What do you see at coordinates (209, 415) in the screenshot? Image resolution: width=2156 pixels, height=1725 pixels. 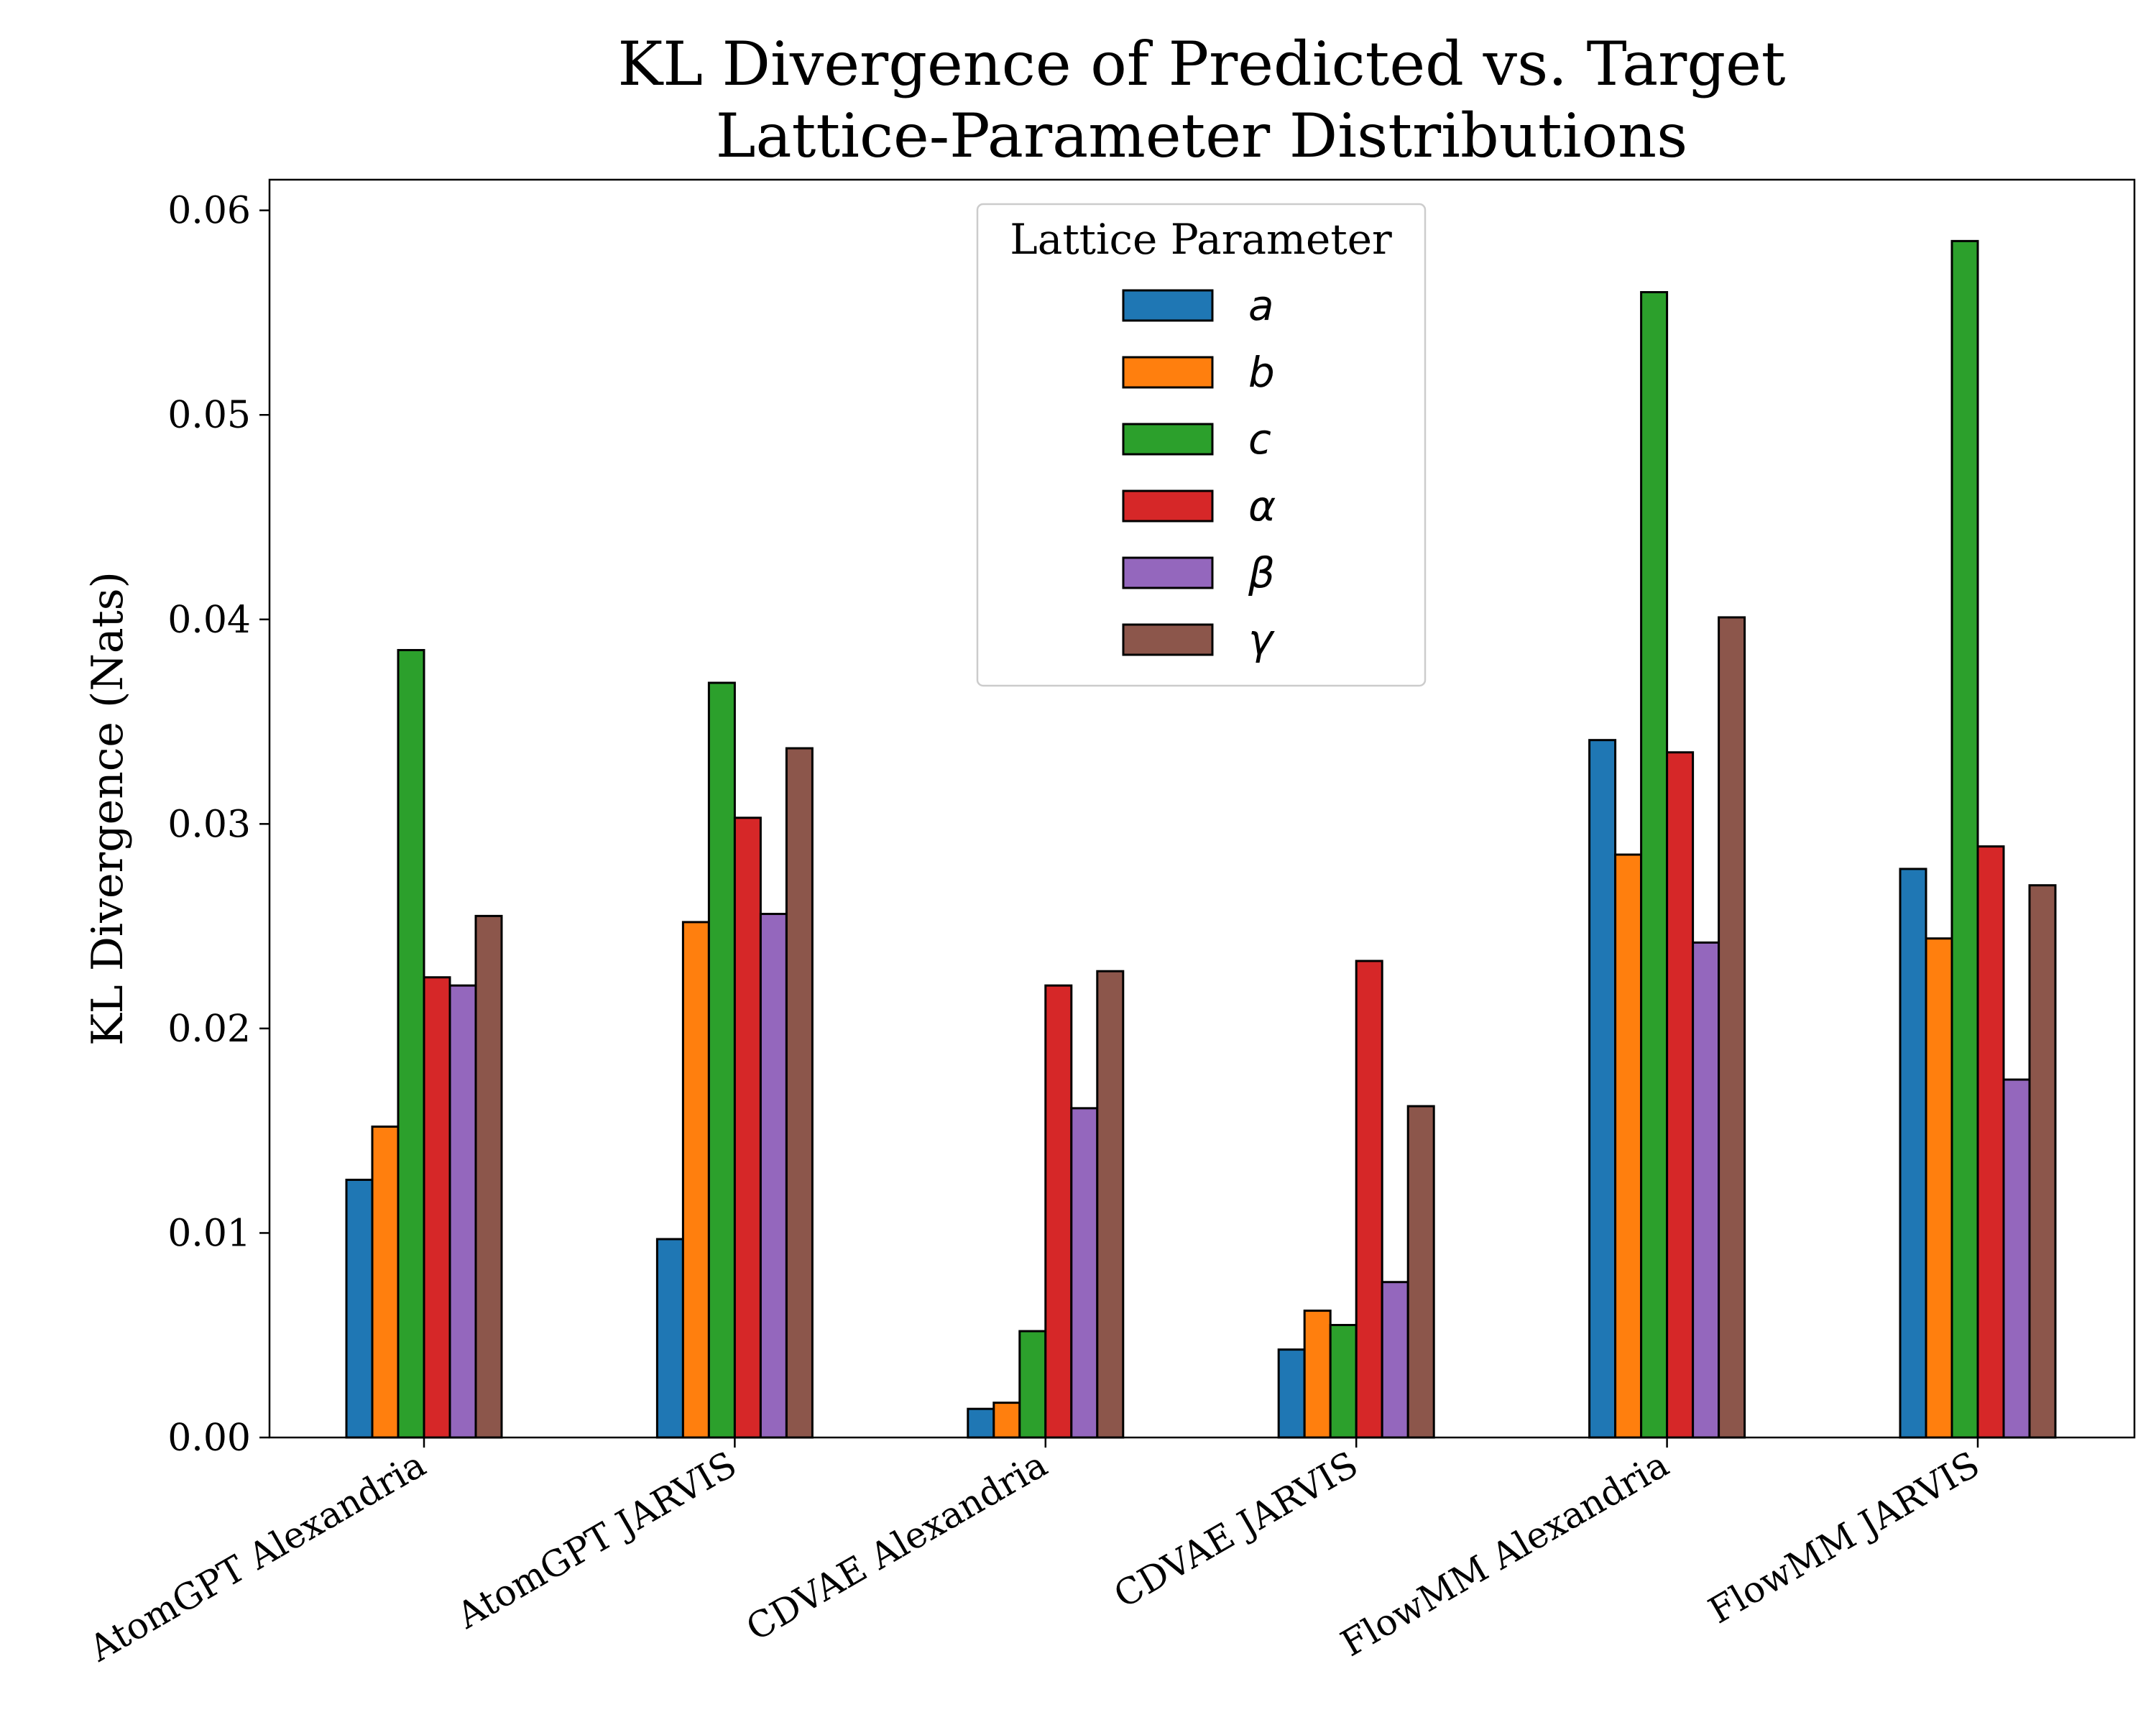 I see `y-tick-label: 0.05` at bounding box center [209, 415].